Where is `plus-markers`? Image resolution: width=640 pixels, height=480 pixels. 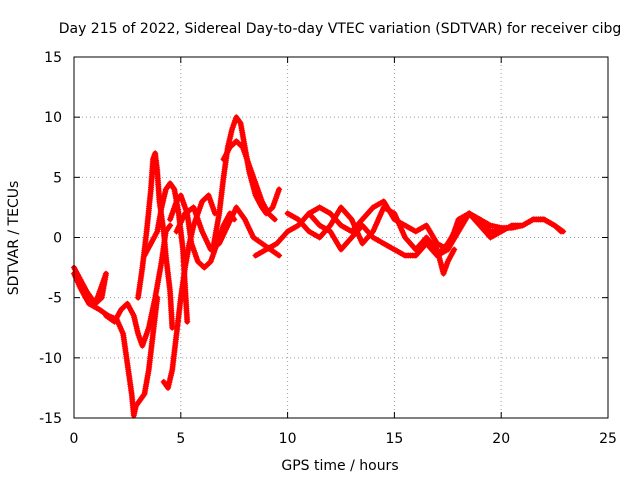 plus-markers is located at coordinates (116, 344).